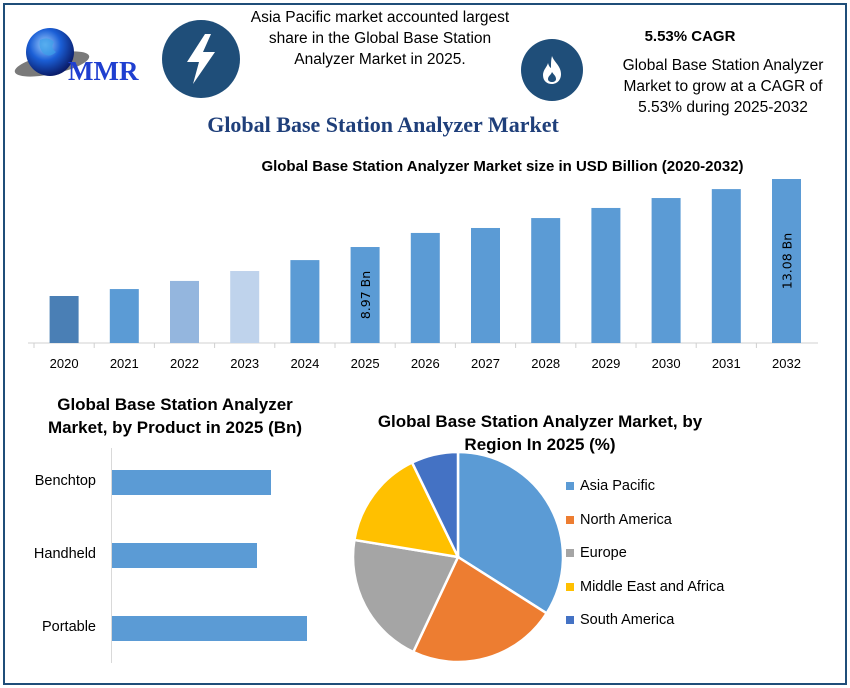 The image size is (850, 688). What do you see at coordinates (245, 307) in the screenshot?
I see `bar-2023` at bounding box center [245, 307].